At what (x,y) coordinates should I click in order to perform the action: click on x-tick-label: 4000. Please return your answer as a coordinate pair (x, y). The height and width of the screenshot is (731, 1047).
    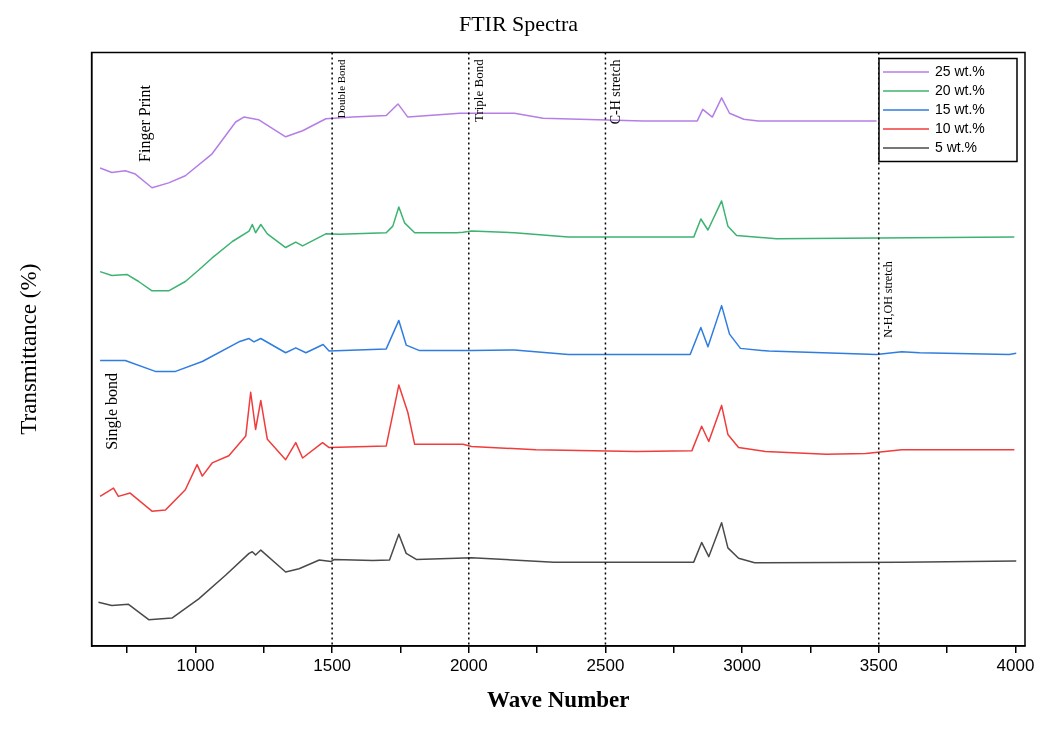
    Looking at the image, I should click on (1015, 665).